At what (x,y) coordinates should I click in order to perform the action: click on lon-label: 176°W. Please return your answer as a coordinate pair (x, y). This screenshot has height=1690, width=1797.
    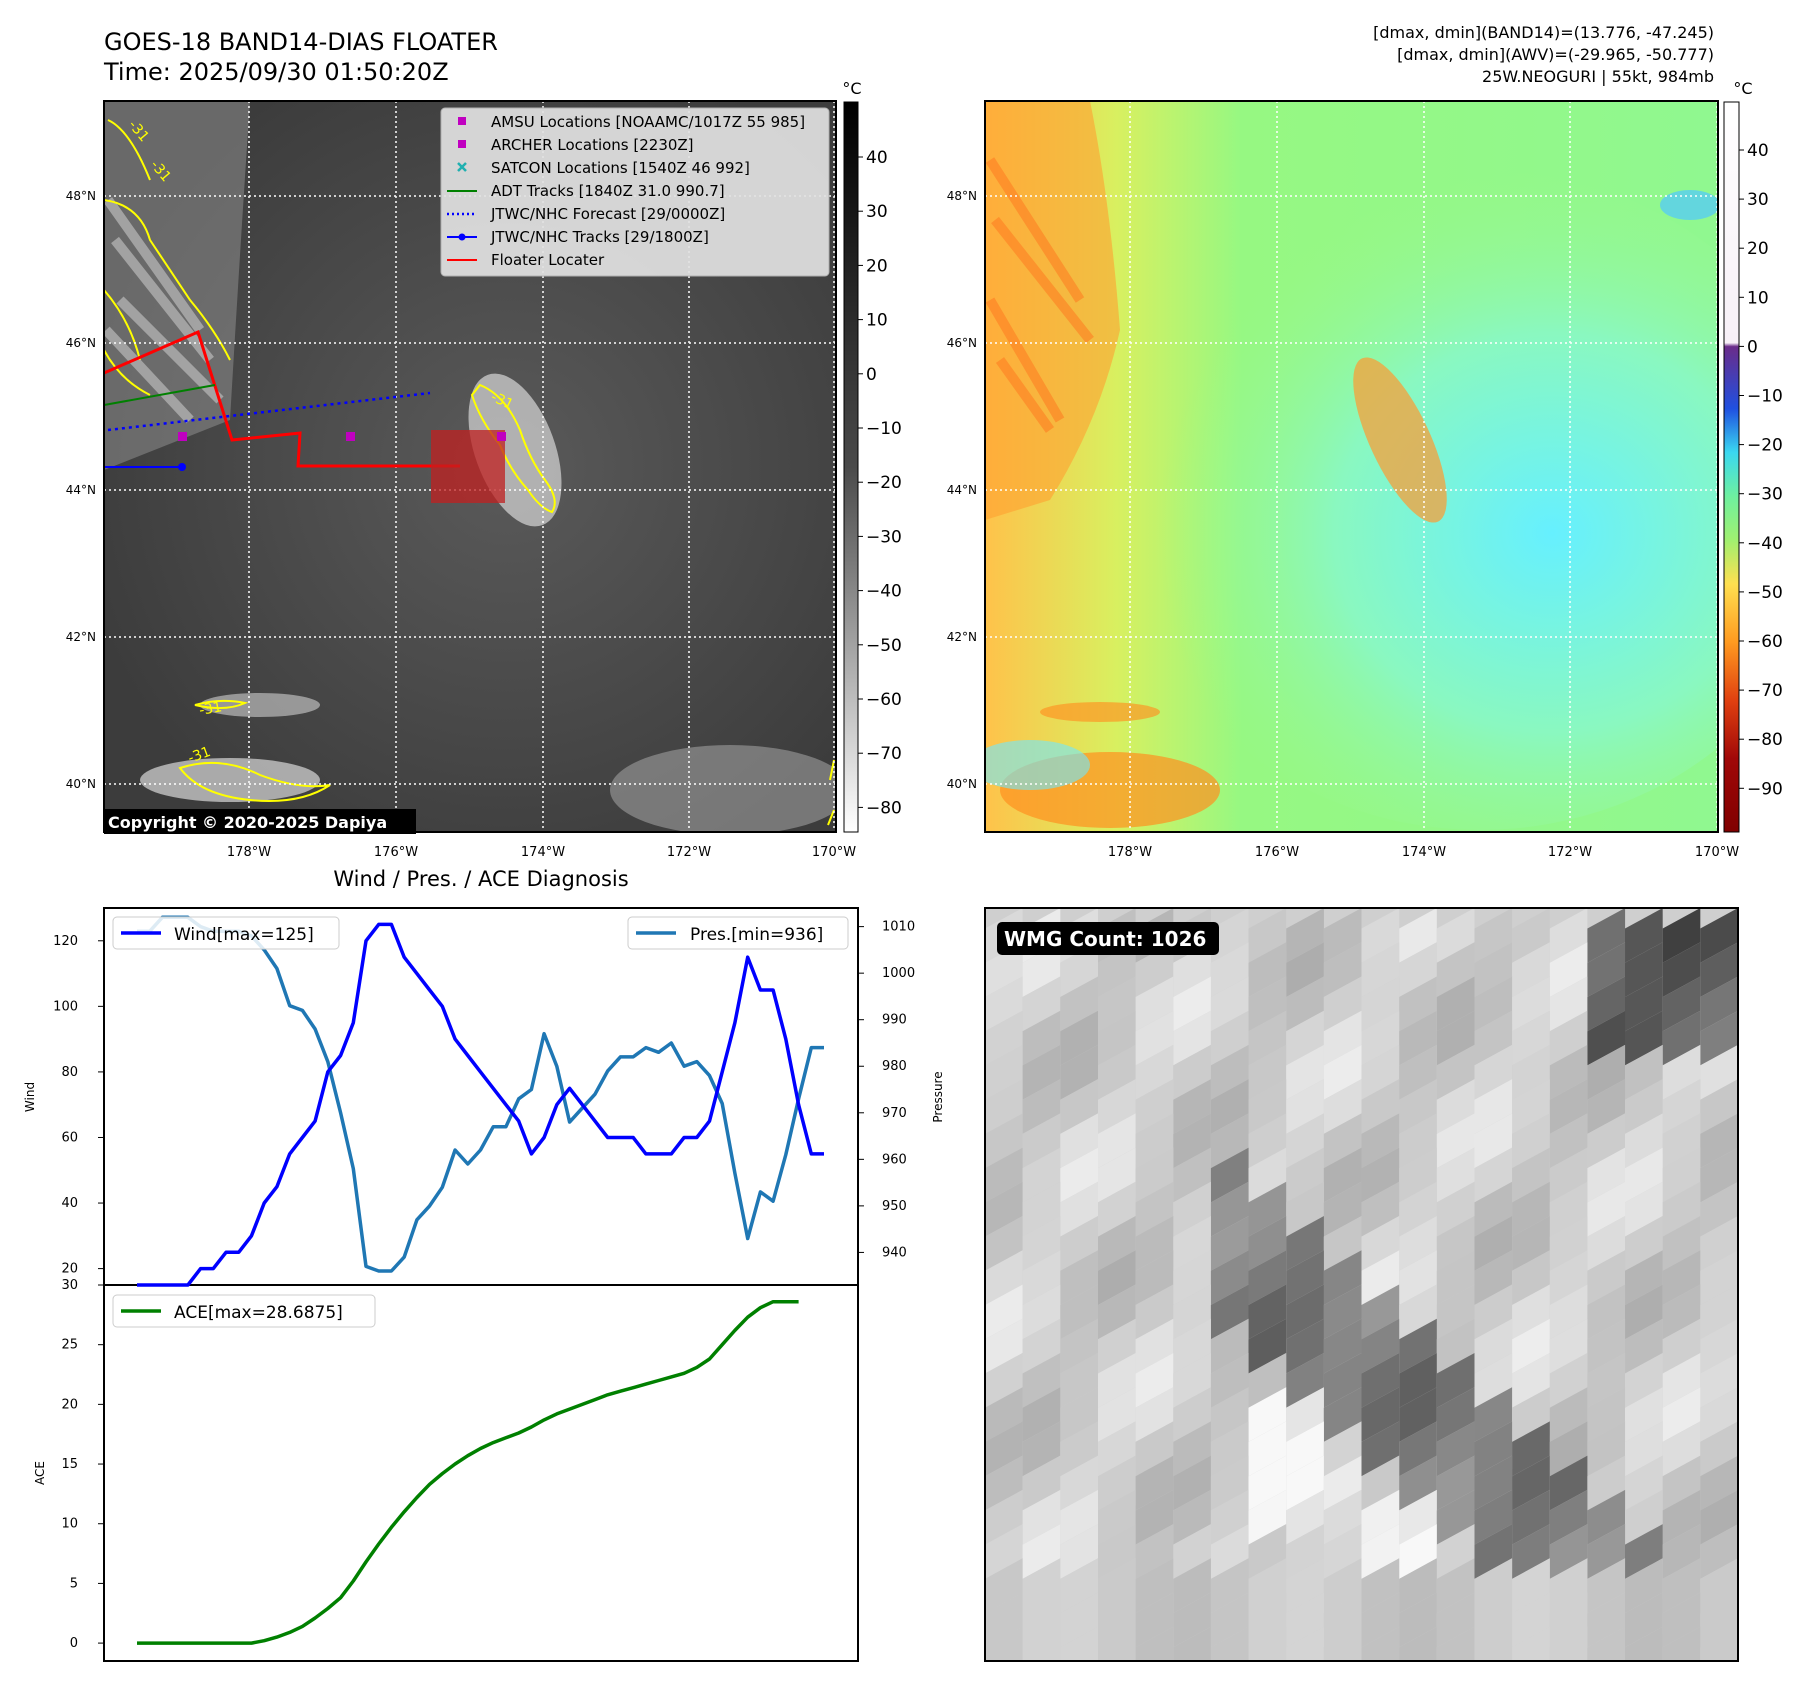
    Looking at the image, I should click on (1277, 852).